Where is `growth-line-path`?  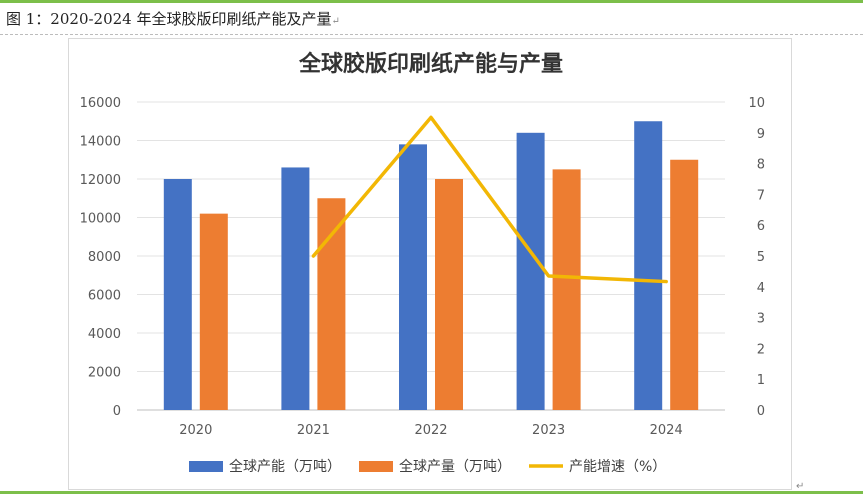 growth-line-path is located at coordinates (489, 199).